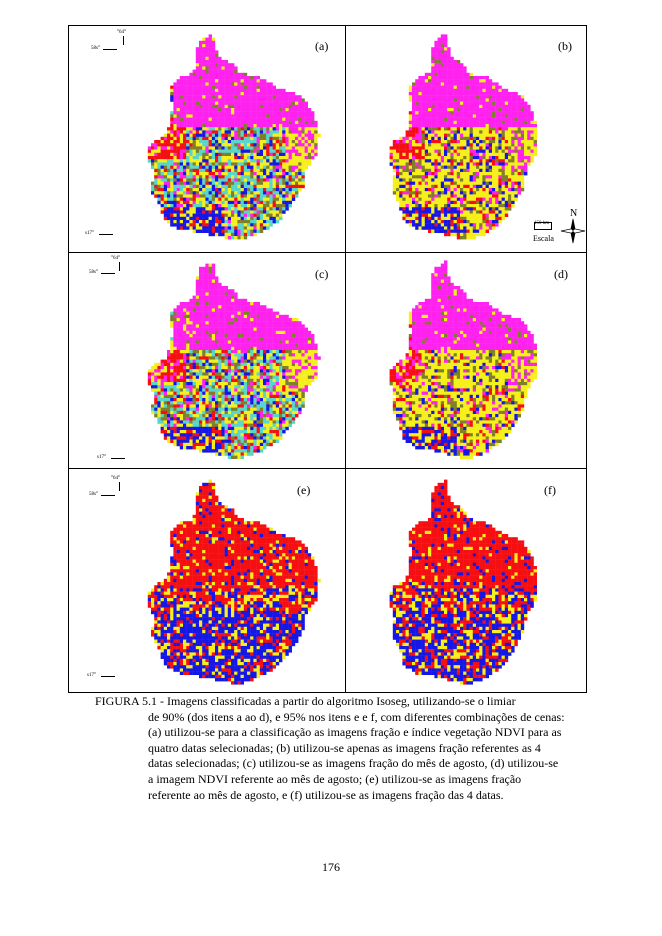 This screenshot has height=936, width=662. I want to click on panel-divider-h1, so click(327, 252).